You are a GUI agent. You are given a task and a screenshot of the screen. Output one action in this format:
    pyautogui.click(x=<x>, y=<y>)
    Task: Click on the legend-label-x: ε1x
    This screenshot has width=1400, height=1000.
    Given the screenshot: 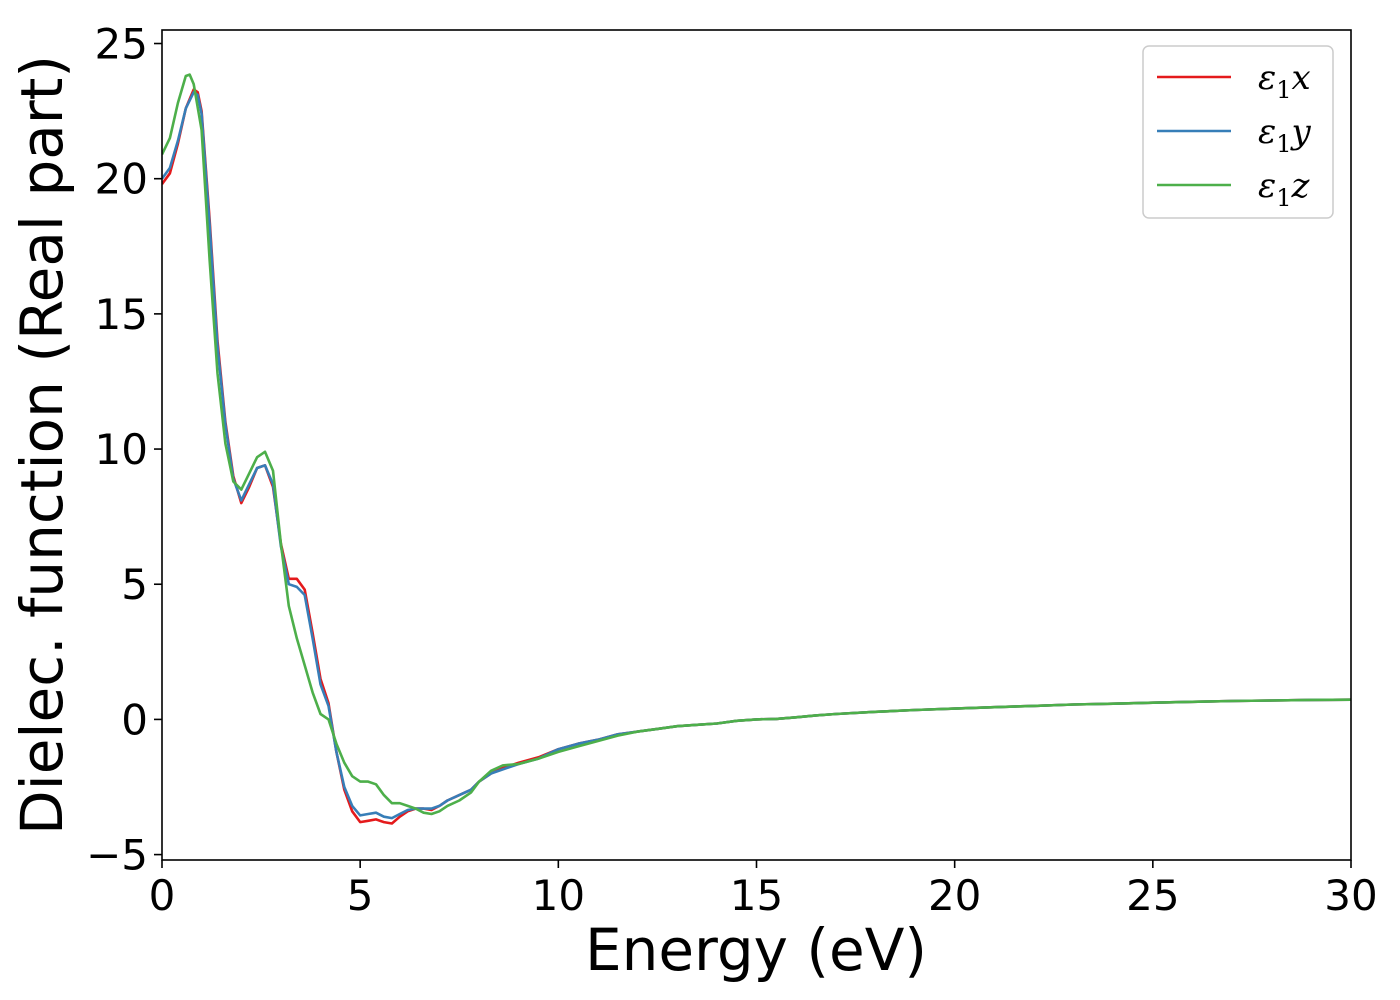 What is the action you would take?
    pyautogui.click(x=1284, y=81)
    